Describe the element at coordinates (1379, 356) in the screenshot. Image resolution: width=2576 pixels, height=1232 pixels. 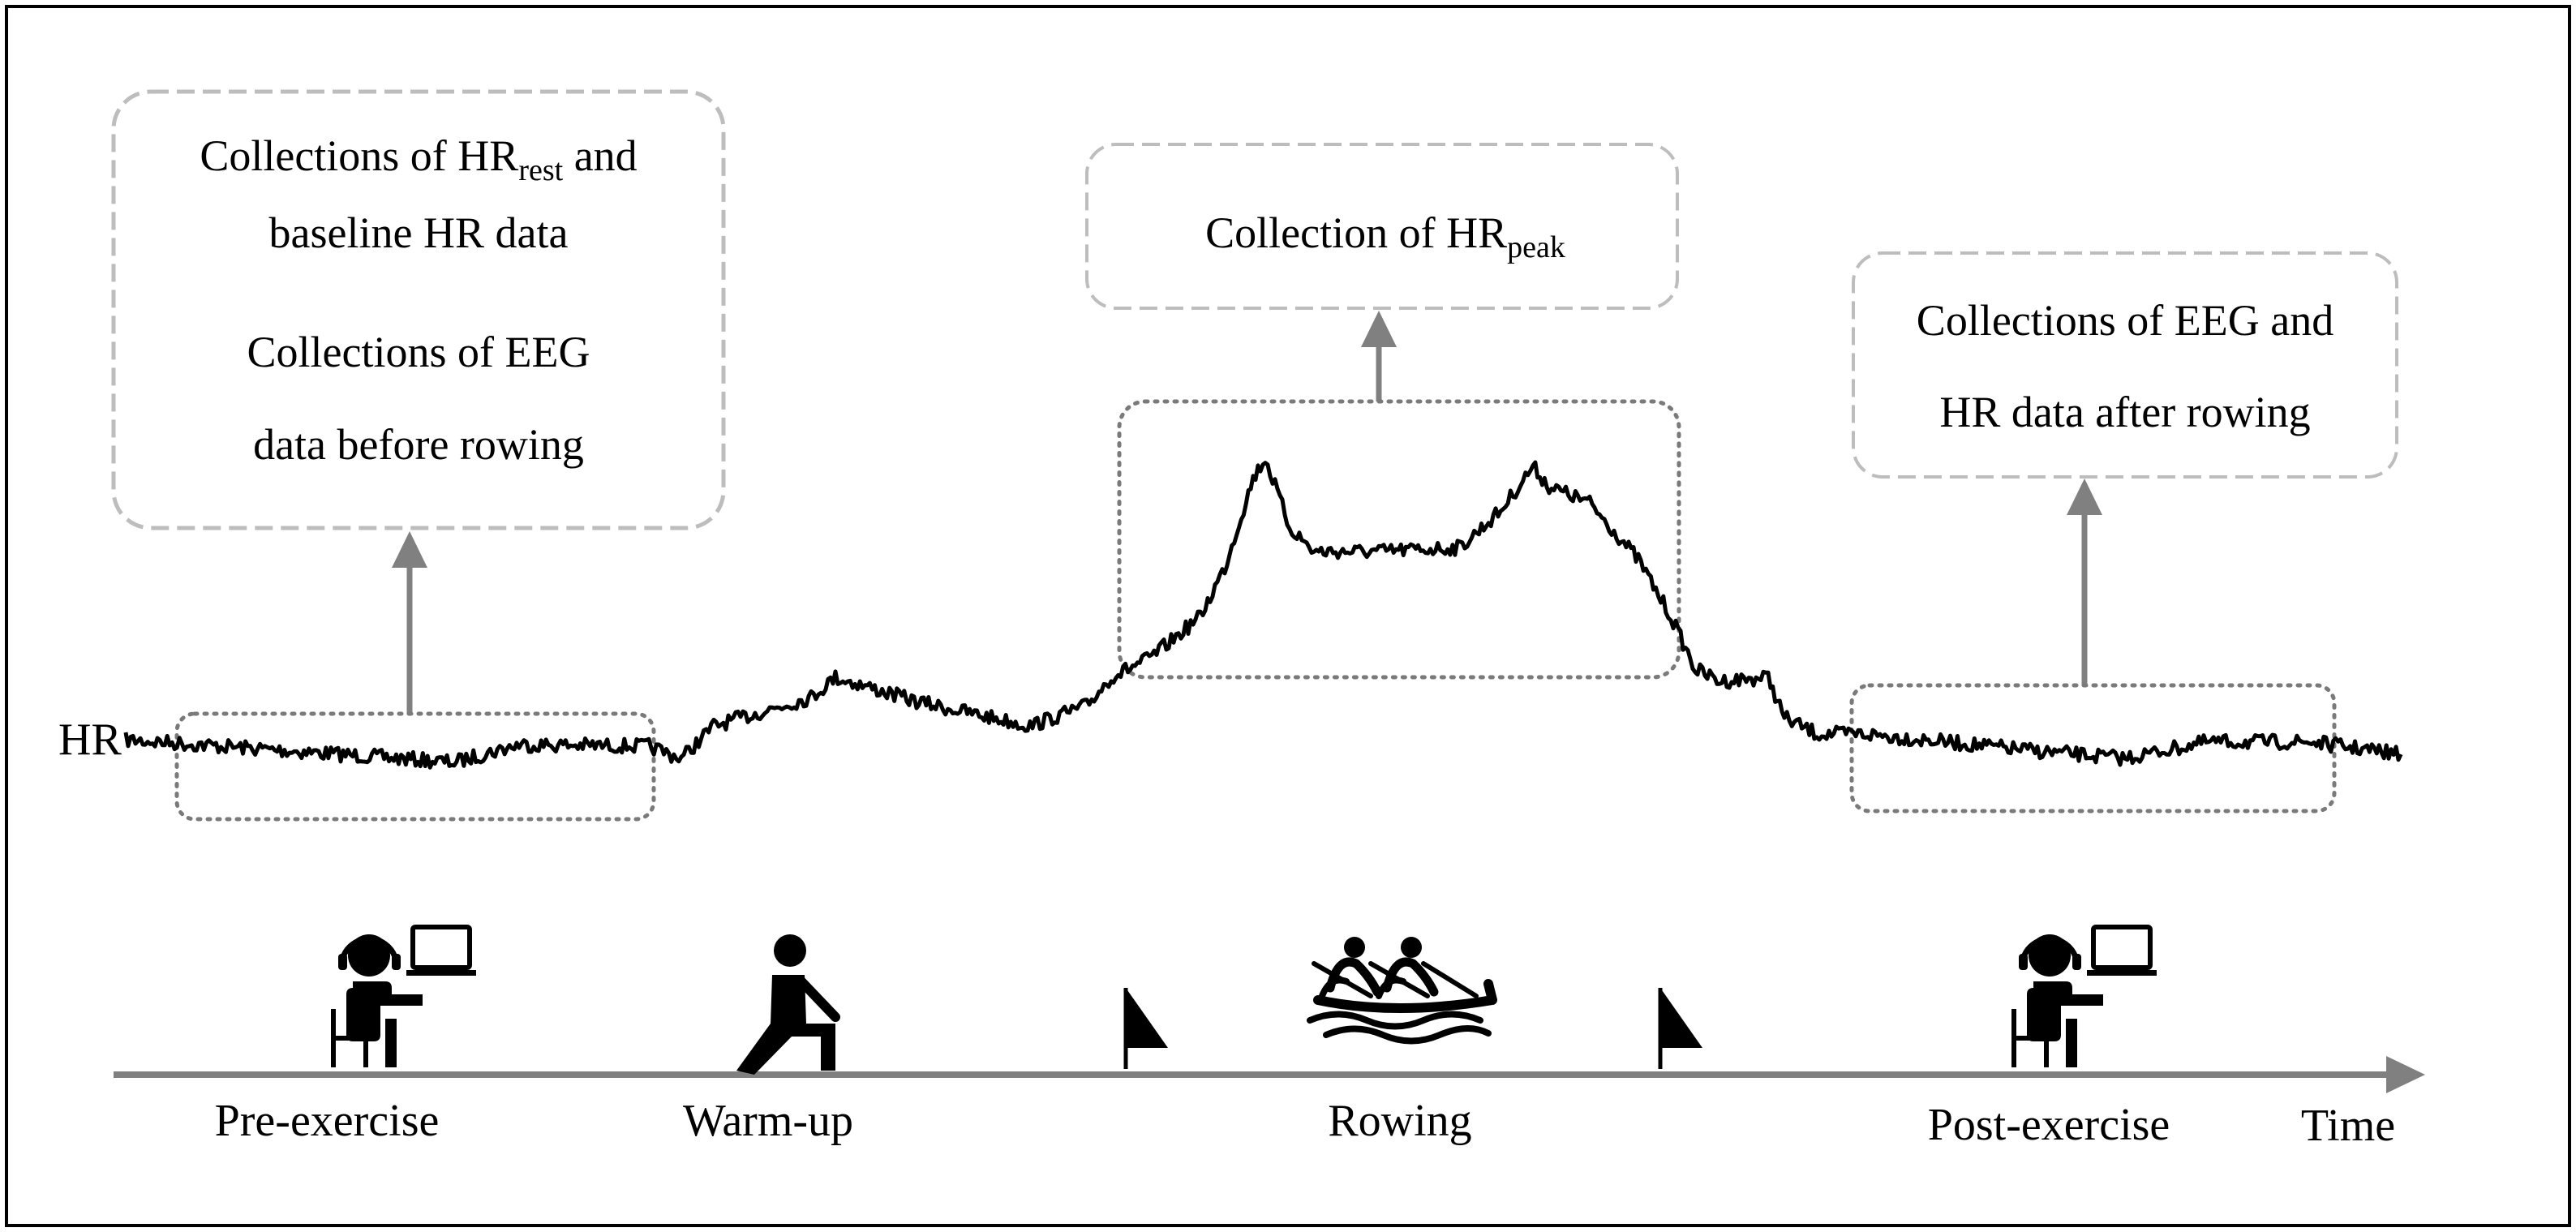
I see `peak-segment-arrow` at that location.